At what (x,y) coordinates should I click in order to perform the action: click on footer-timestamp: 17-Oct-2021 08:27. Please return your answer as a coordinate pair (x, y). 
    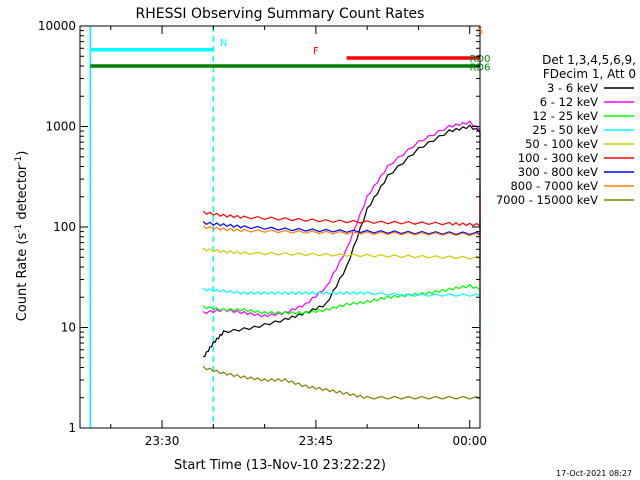
    Looking at the image, I should click on (594, 473).